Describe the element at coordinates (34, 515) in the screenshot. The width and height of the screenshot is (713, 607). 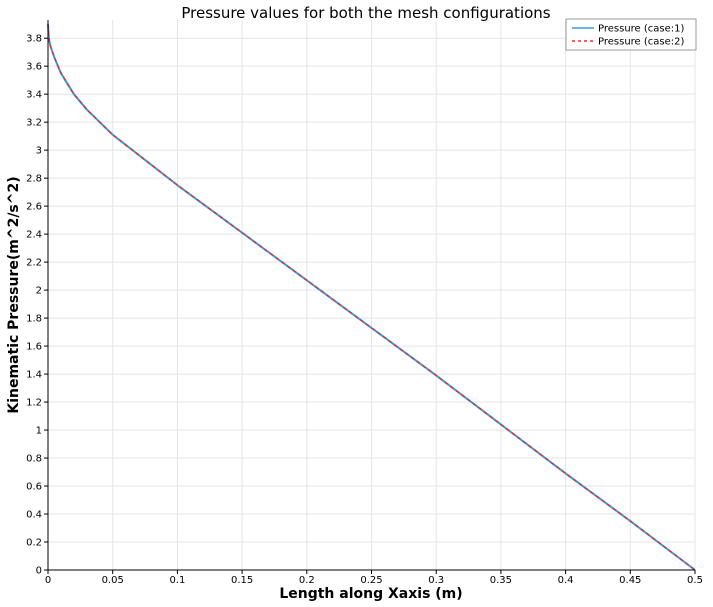
I see `y-tick-label: 0.4` at that location.